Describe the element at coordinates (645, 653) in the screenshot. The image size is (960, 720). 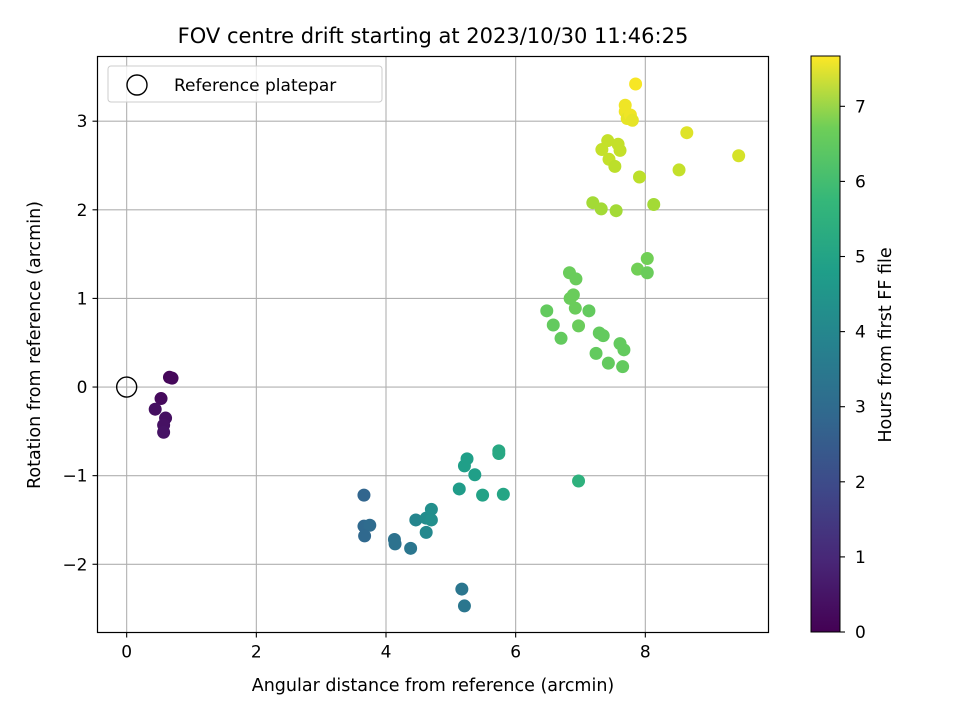
I see `x-tick-label: 8` at that location.